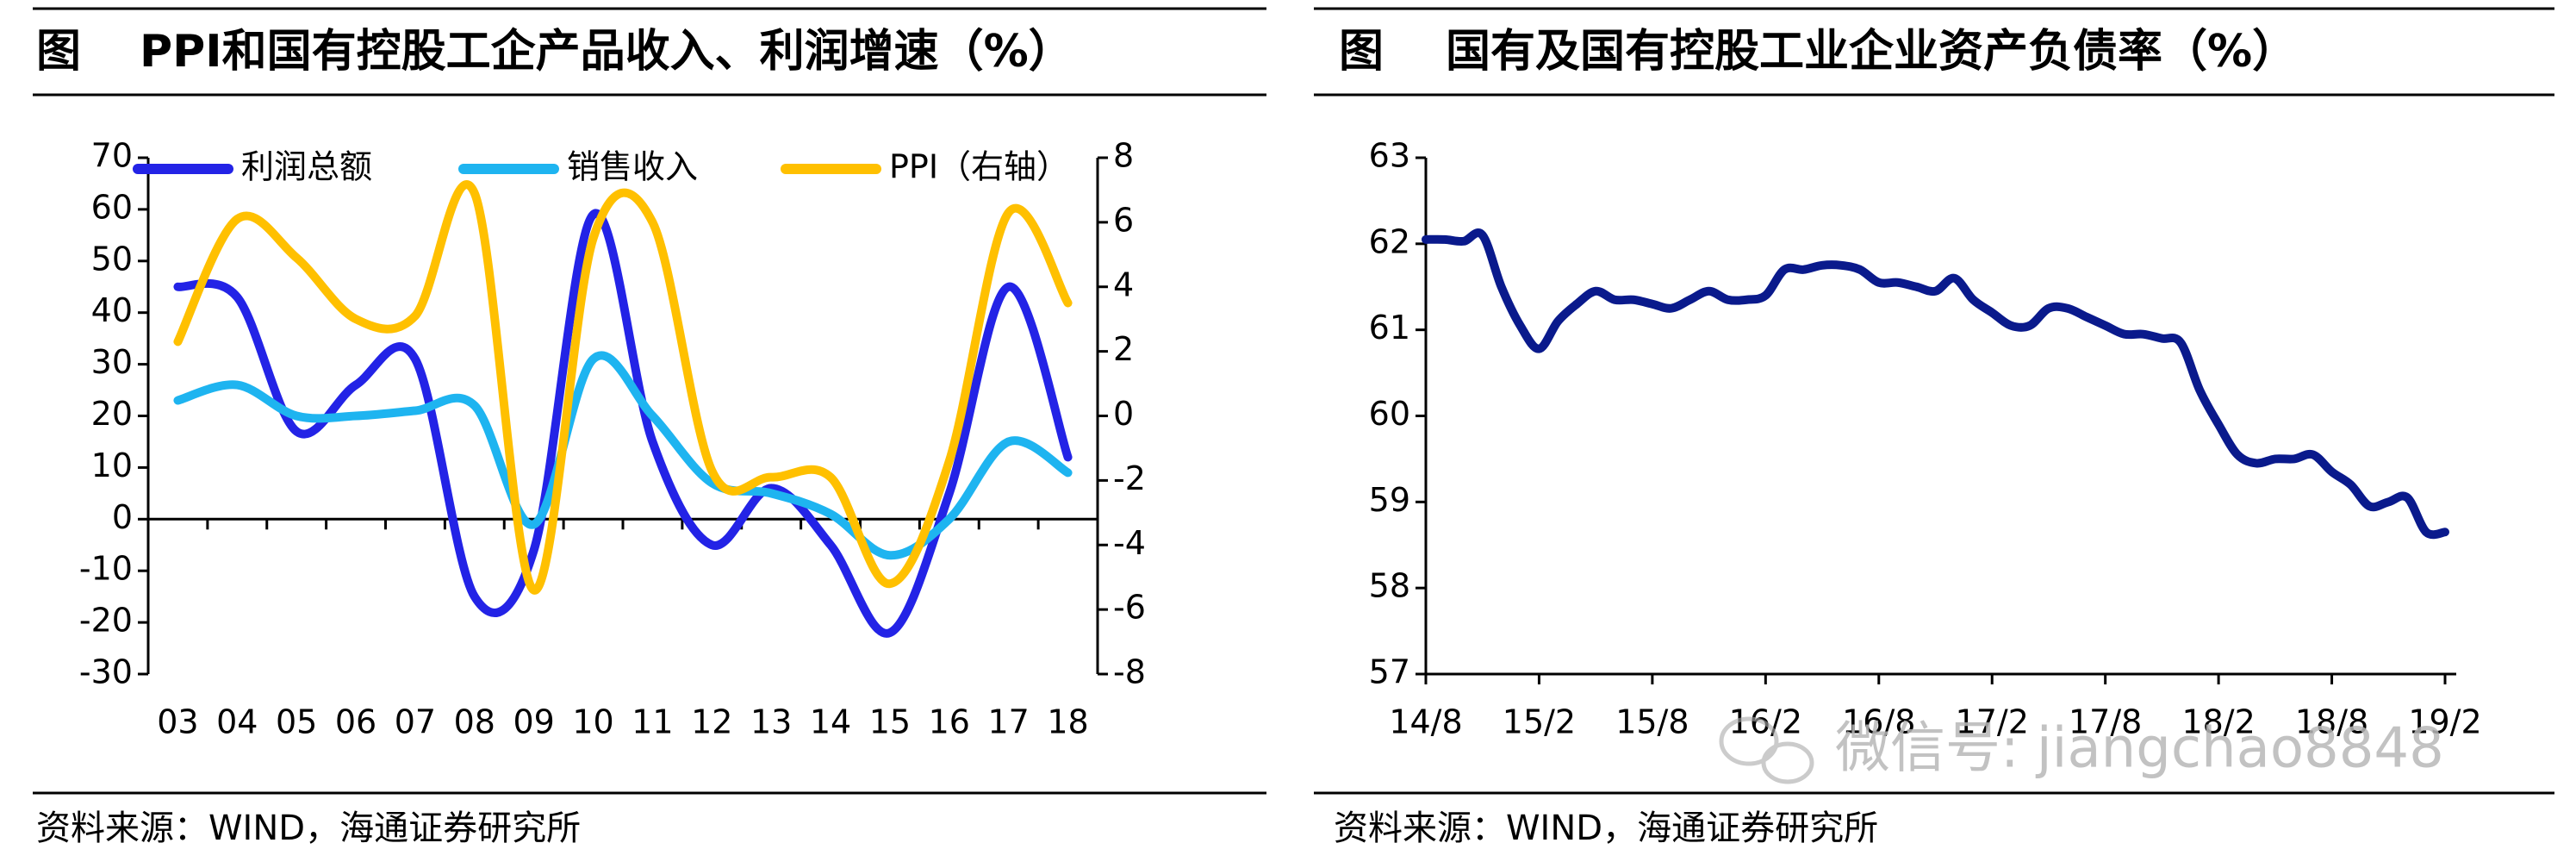  What do you see at coordinates (1426, 722) in the screenshot?
I see `x-tick-label: 14/8` at bounding box center [1426, 722].